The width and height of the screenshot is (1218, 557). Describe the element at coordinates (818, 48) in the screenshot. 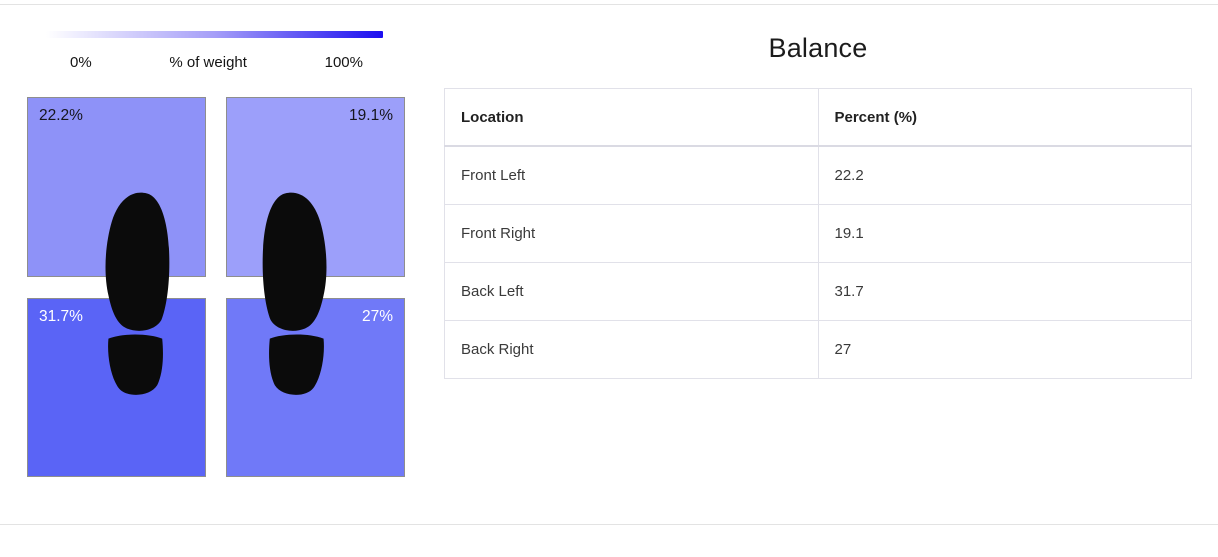

I see `page-title: Balance` at that location.